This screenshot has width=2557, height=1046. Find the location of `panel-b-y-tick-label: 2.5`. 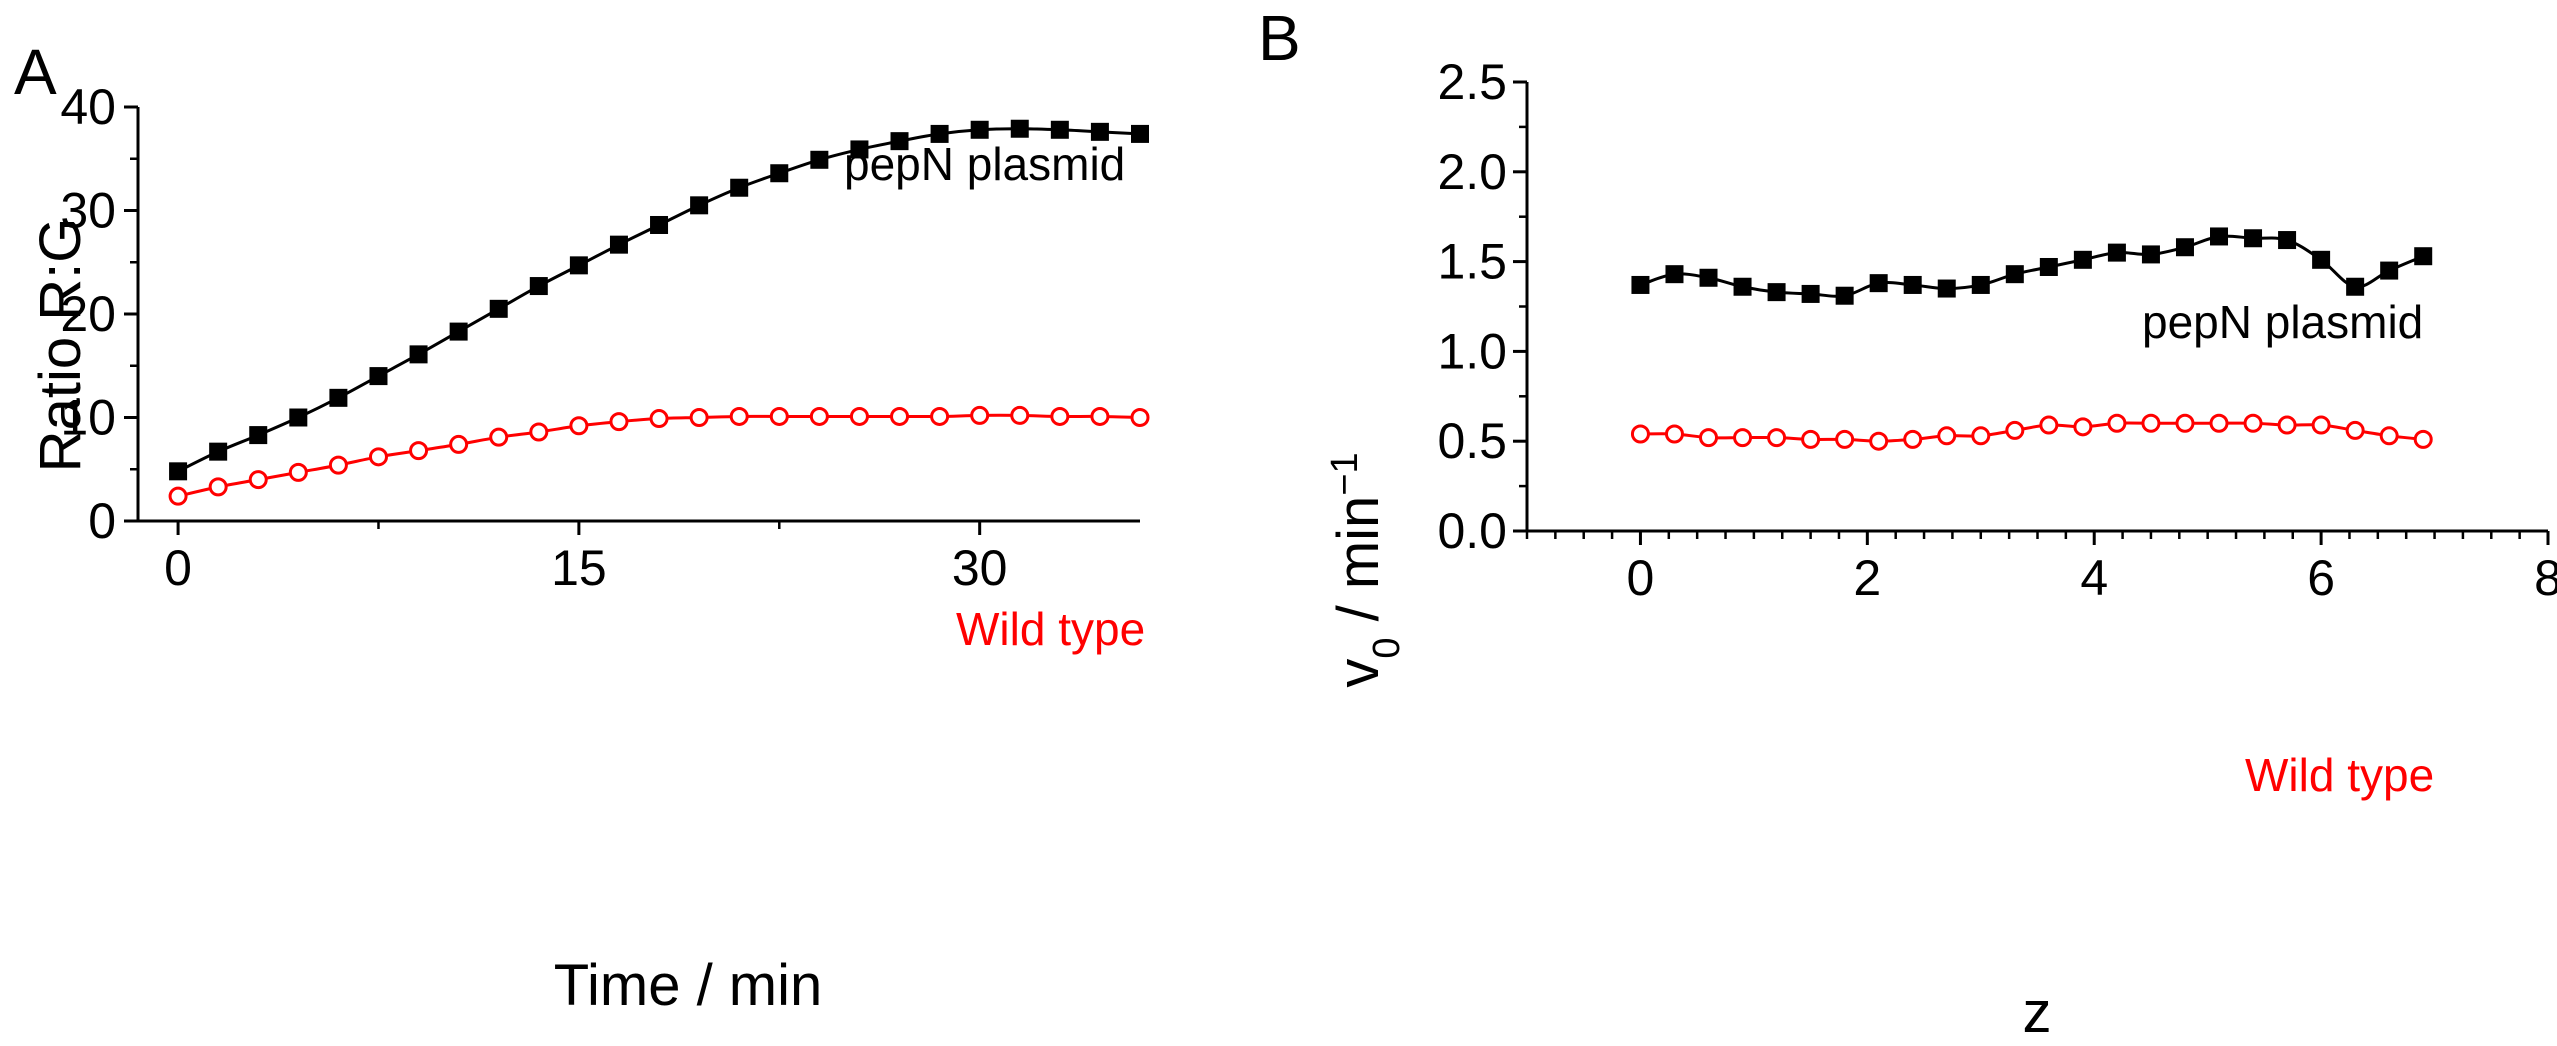

panel-b-y-tick-label: 2.5 is located at coordinates (1472, 82).